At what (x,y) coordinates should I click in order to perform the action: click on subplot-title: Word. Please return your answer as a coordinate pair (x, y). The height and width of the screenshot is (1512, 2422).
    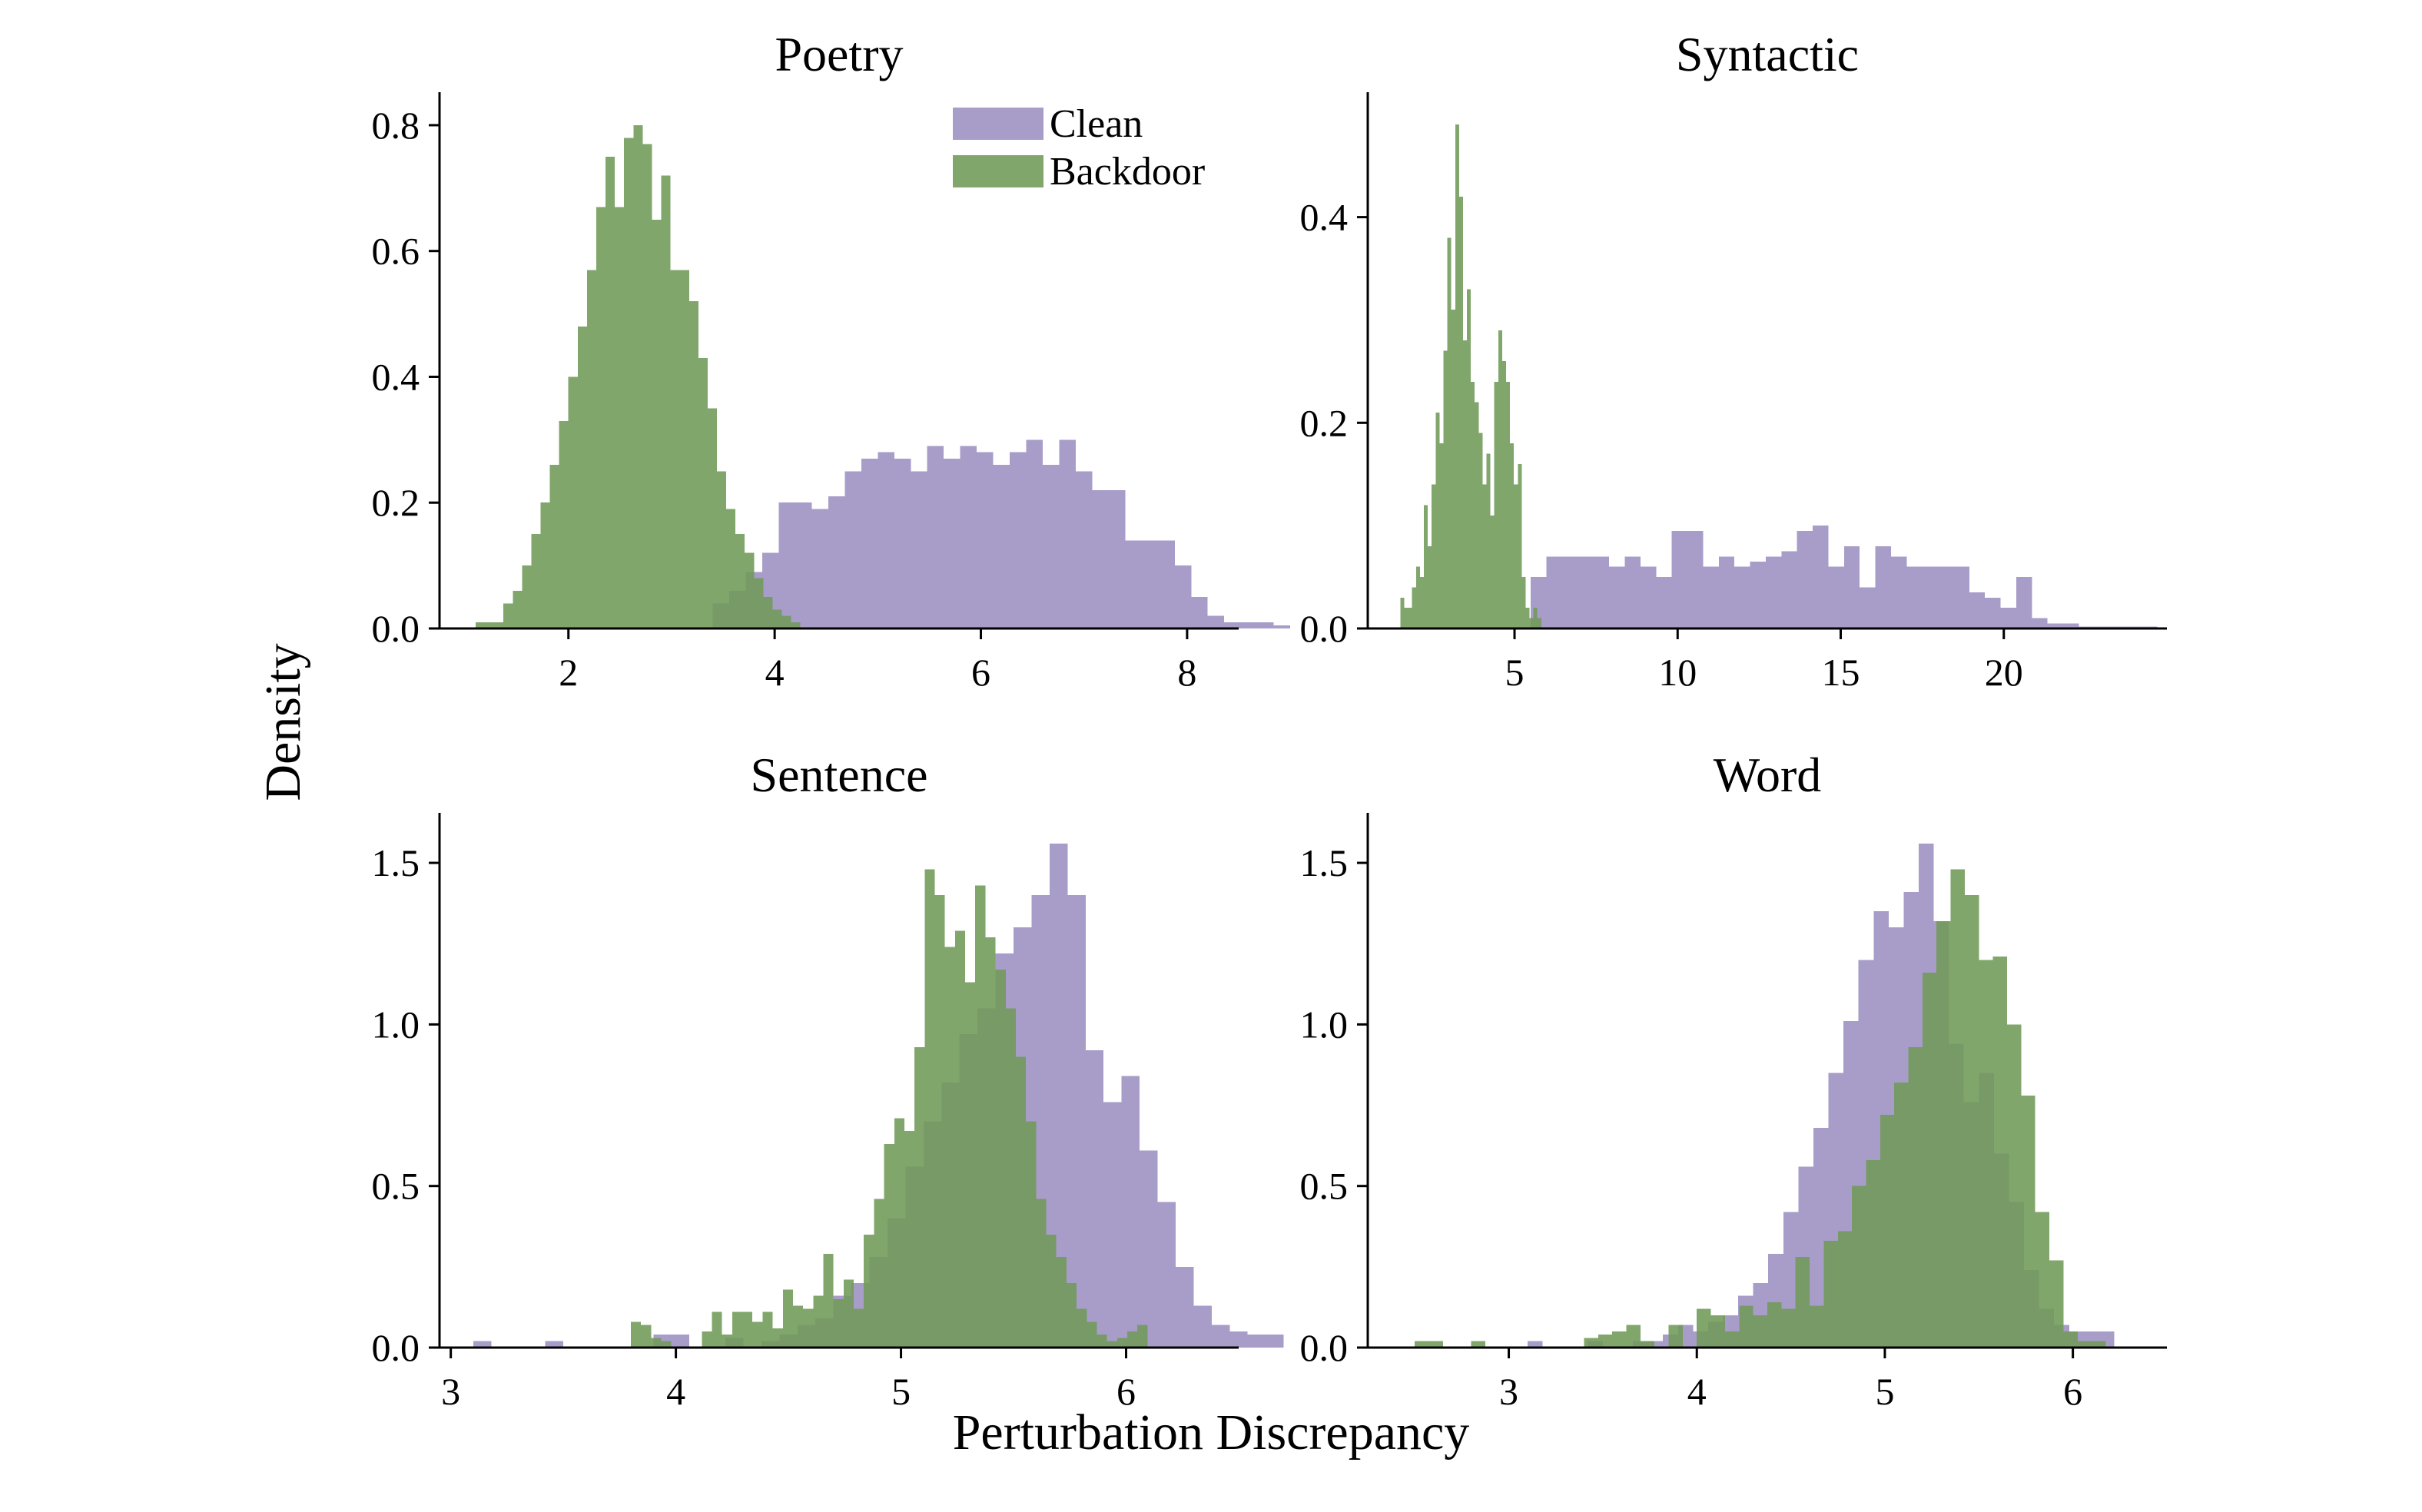
    Looking at the image, I should click on (1768, 775).